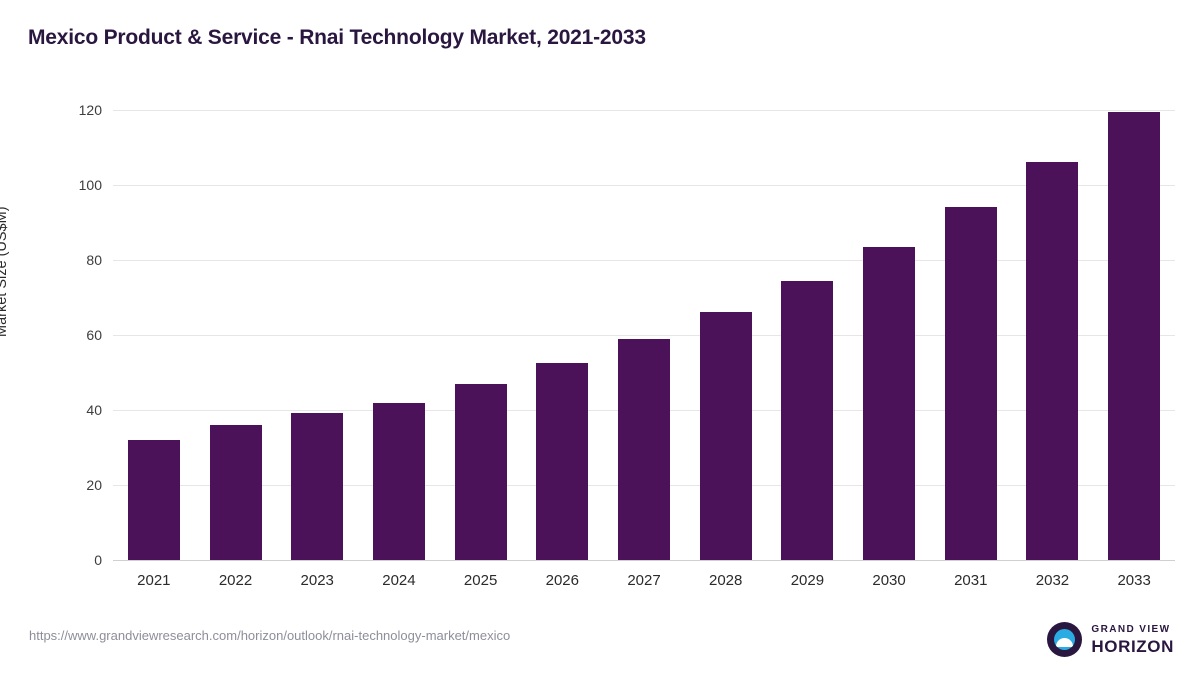 Image resolution: width=1200 pixels, height=675 pixels. Describe the element at coordinates (889, 580) in the screenshot. I see `x-tick-label: 2030` at that location.